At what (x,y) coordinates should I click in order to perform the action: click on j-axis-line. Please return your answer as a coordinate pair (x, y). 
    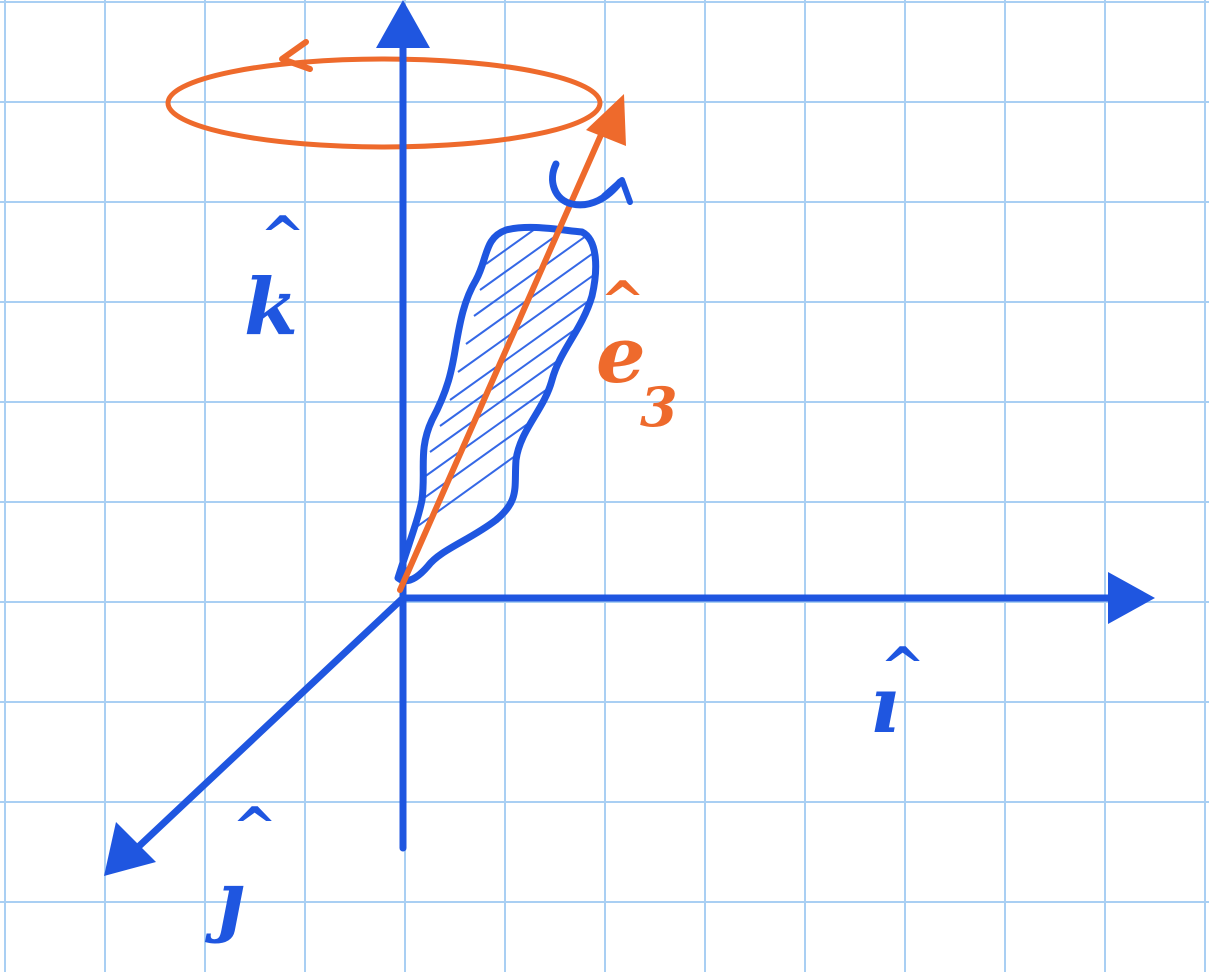
    Looking at the image, I should click on (269, 724).